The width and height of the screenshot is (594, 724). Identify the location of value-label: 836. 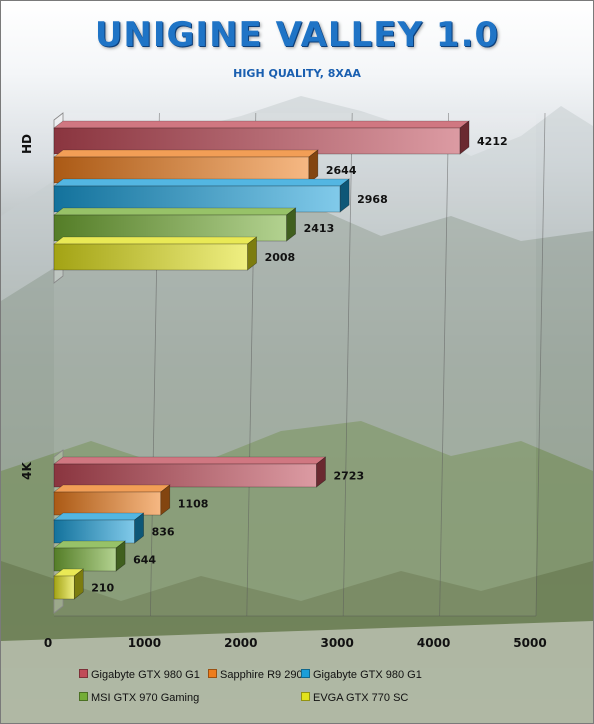
(163, 532).